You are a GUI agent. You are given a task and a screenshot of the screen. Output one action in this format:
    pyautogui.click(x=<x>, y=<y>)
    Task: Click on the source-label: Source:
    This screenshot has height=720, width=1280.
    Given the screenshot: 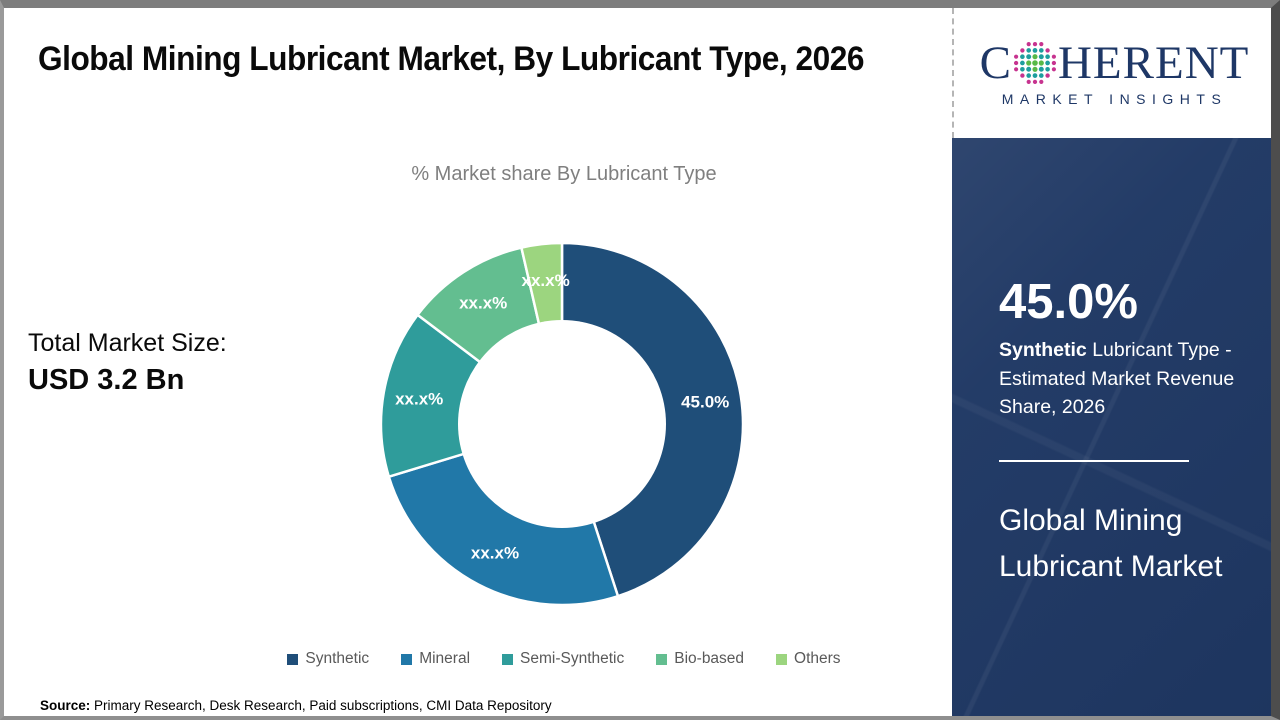 What is the action you would take?
    pyautogui.click(x=65, y=705)
    